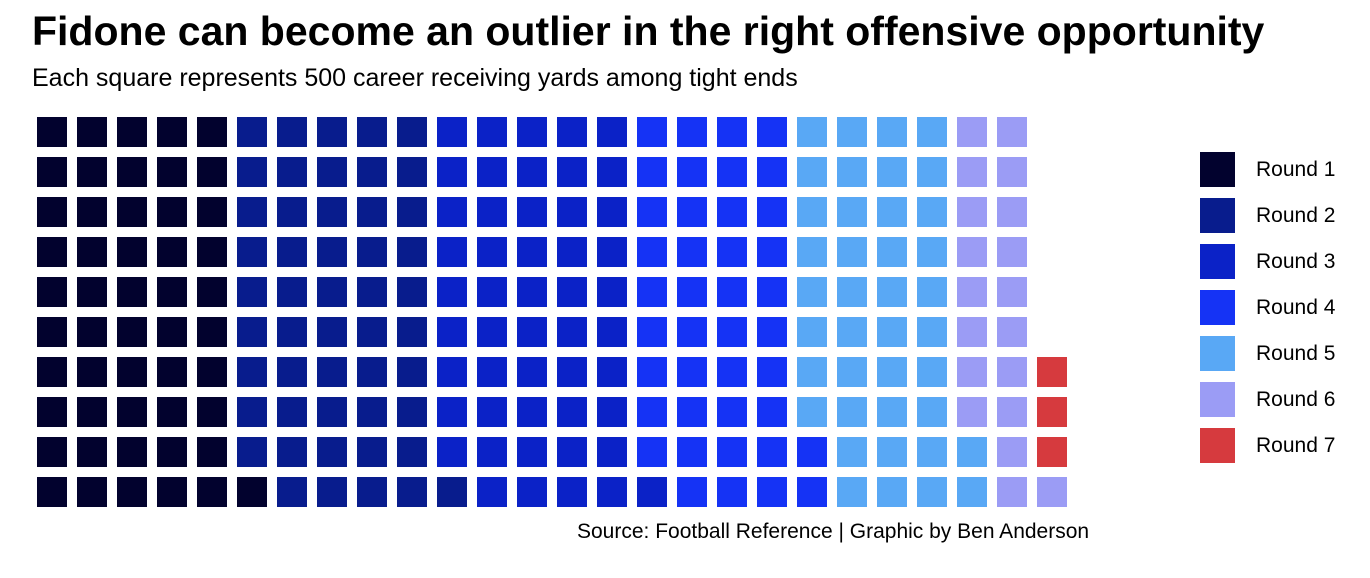 Image resolution: width=1370 pixels, height=578 pixels. Describe the element at coordinates (1296, 307) in the screenshot. I see `legend-label: Round 4` at that location.